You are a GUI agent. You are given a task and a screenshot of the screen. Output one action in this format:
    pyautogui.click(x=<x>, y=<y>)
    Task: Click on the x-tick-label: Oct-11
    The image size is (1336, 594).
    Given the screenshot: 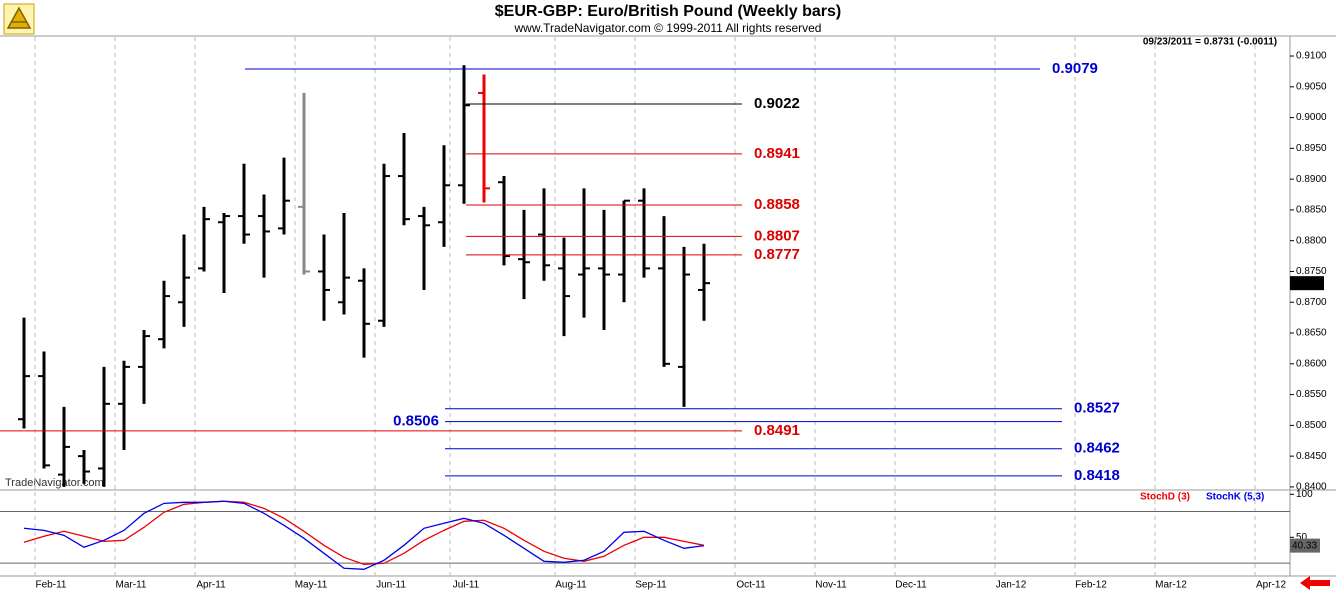 What is the action you would take?
    pyautogui.click(x=751, y=585)
    